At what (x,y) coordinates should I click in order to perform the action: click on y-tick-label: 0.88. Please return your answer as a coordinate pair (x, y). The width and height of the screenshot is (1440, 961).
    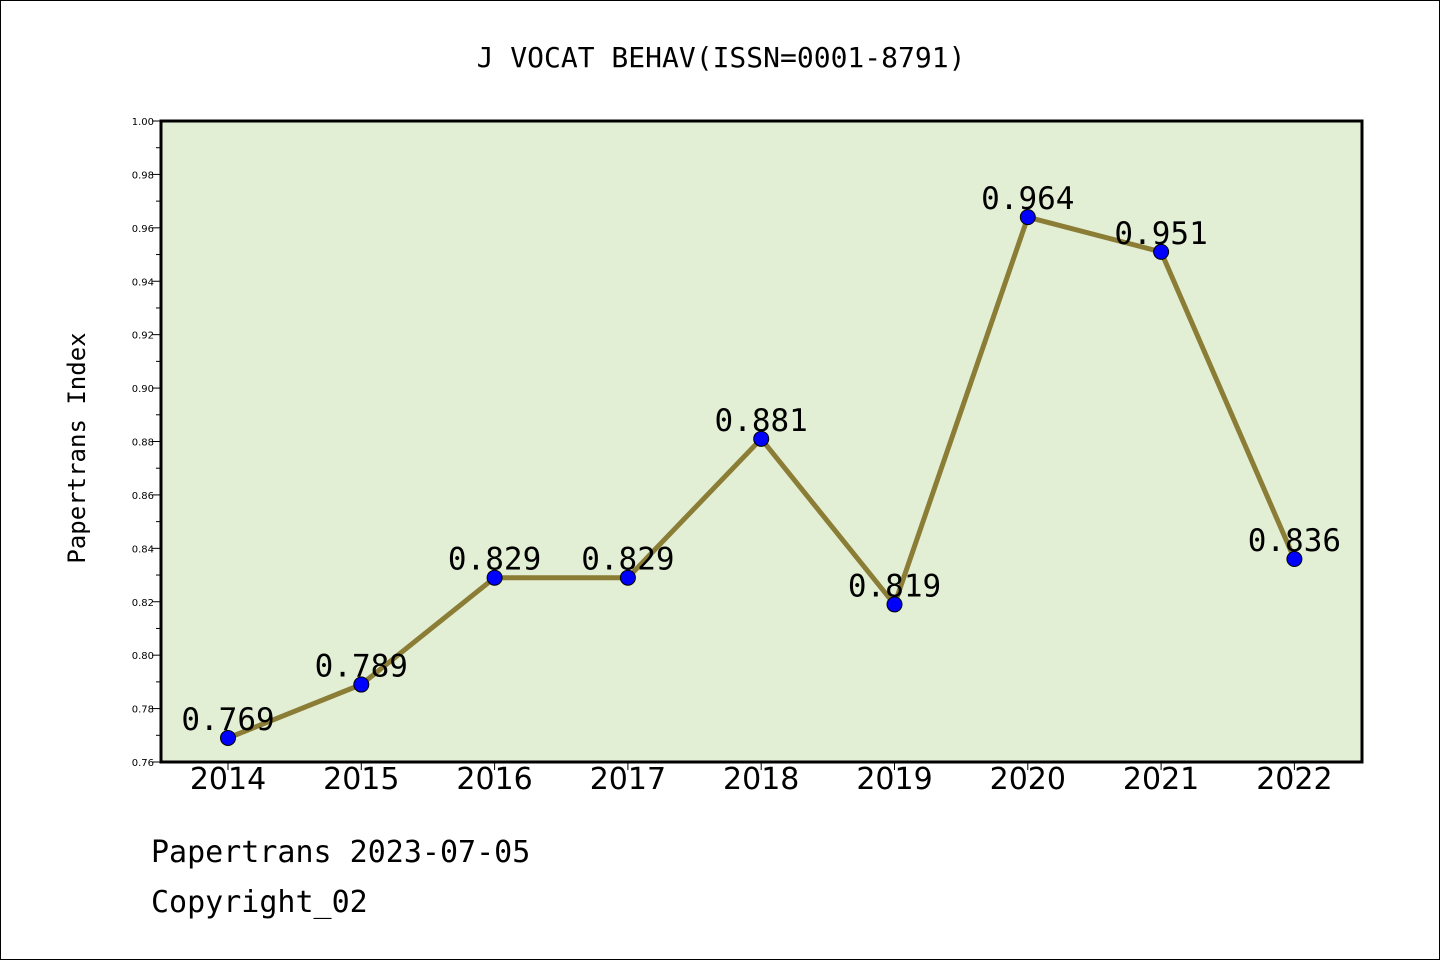
    Looking at the image, I should click on (143, 443).